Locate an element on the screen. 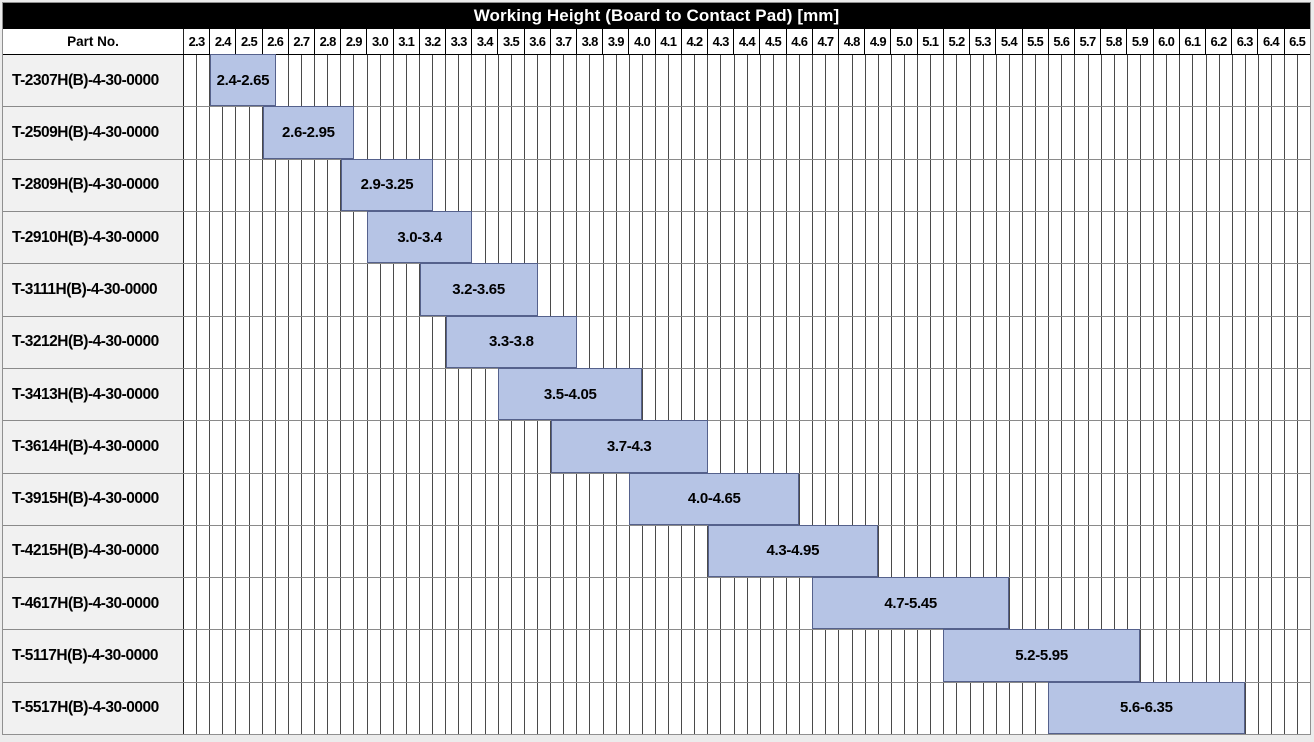  table-row: T-2307H(B)-4-30-0000 2.4-2.65 is located at coordinates (656, 80).